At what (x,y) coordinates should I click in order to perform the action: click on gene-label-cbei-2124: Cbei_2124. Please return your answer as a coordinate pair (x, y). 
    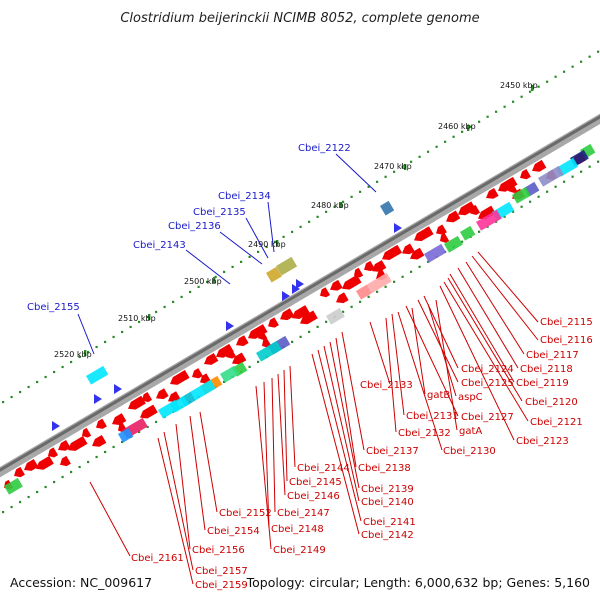
    Looking at the image, I should click on (487, 369).